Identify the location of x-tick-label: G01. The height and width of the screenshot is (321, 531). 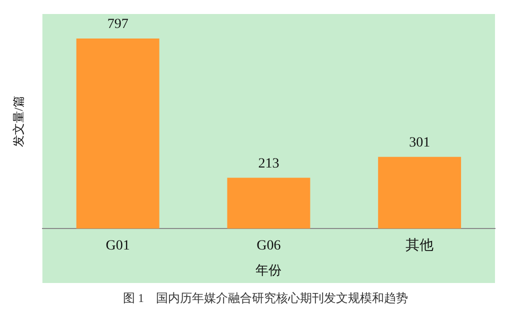
(118, 246).